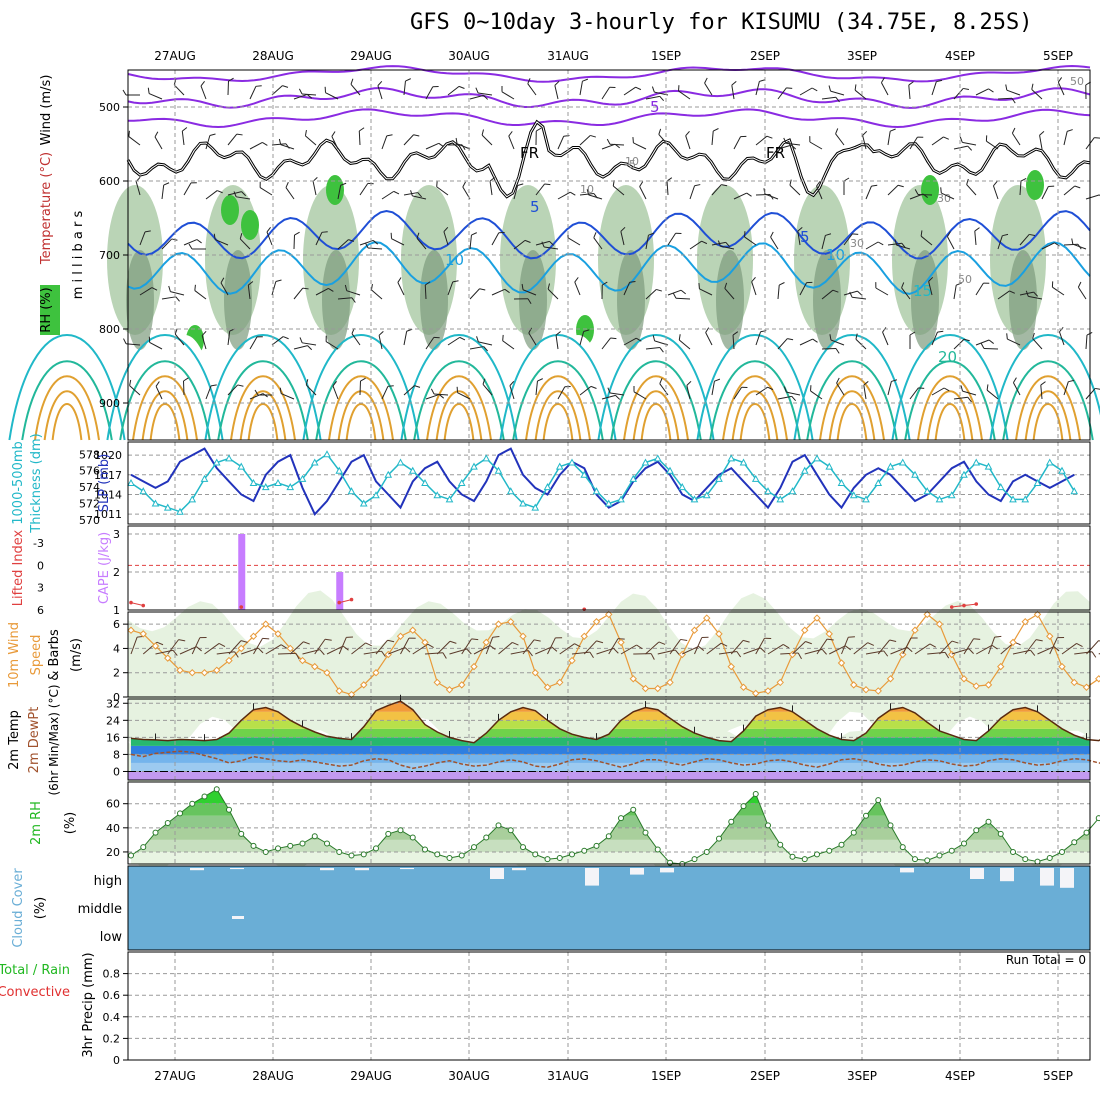 The width and height of the screenshot is (1100, 1100). What do you see at coordinates (459, 387) in the screenshot?
I see `isotherm-warm` at bounding box center [459, 387].